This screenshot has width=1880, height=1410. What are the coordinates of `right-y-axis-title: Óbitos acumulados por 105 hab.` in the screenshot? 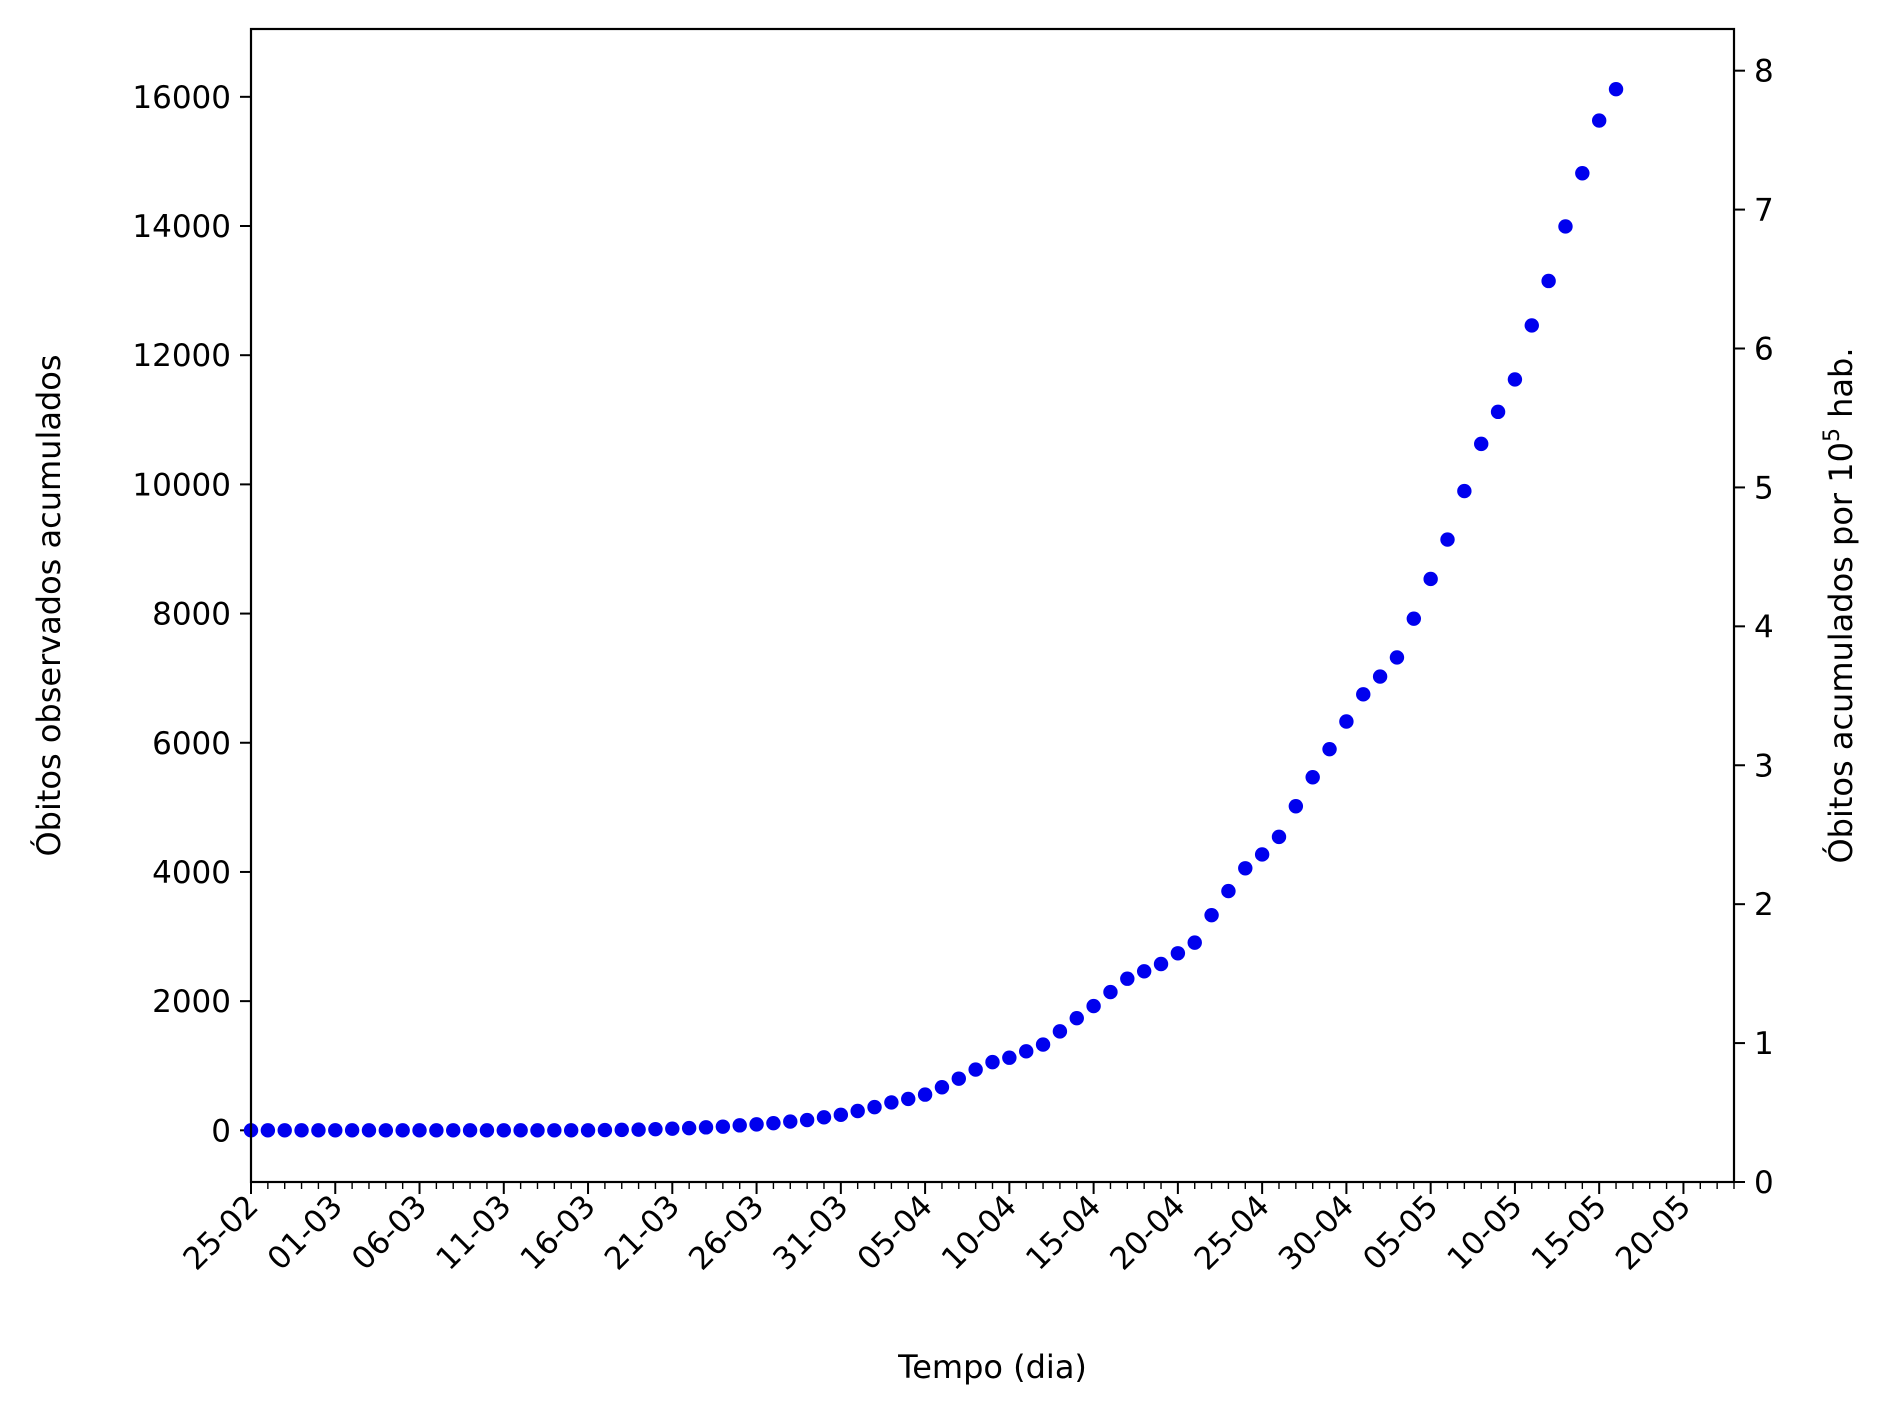 It's located at (1840, 605).